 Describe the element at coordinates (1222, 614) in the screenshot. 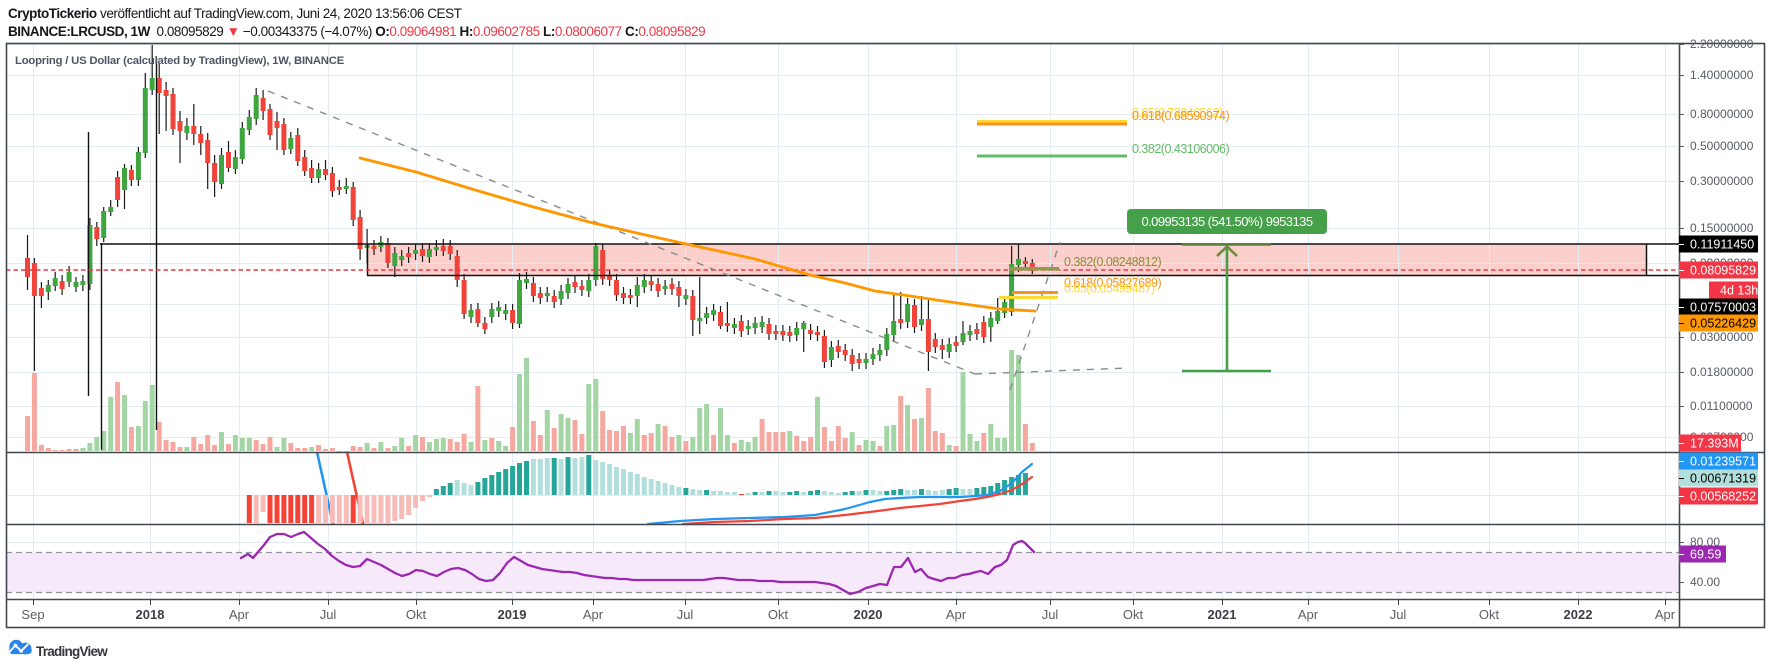

I see `svg-text: 2021` at that location.